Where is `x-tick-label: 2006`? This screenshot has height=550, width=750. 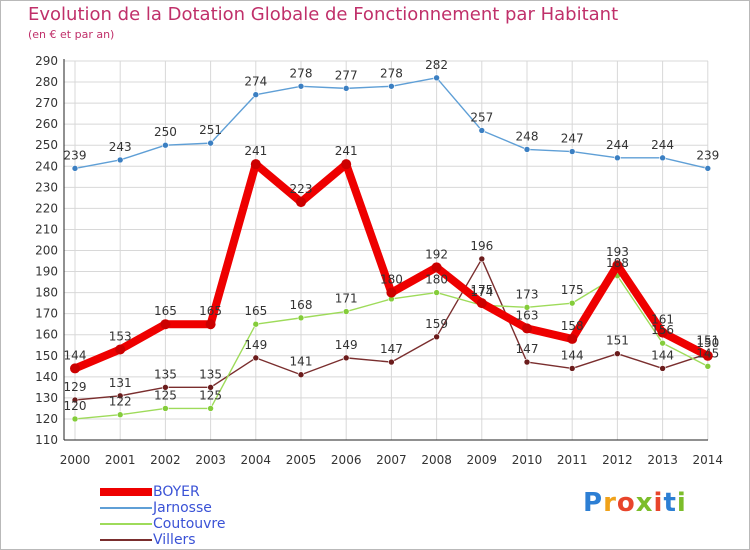
x-tick-label: 2006 is located at coordinates (346, 460).